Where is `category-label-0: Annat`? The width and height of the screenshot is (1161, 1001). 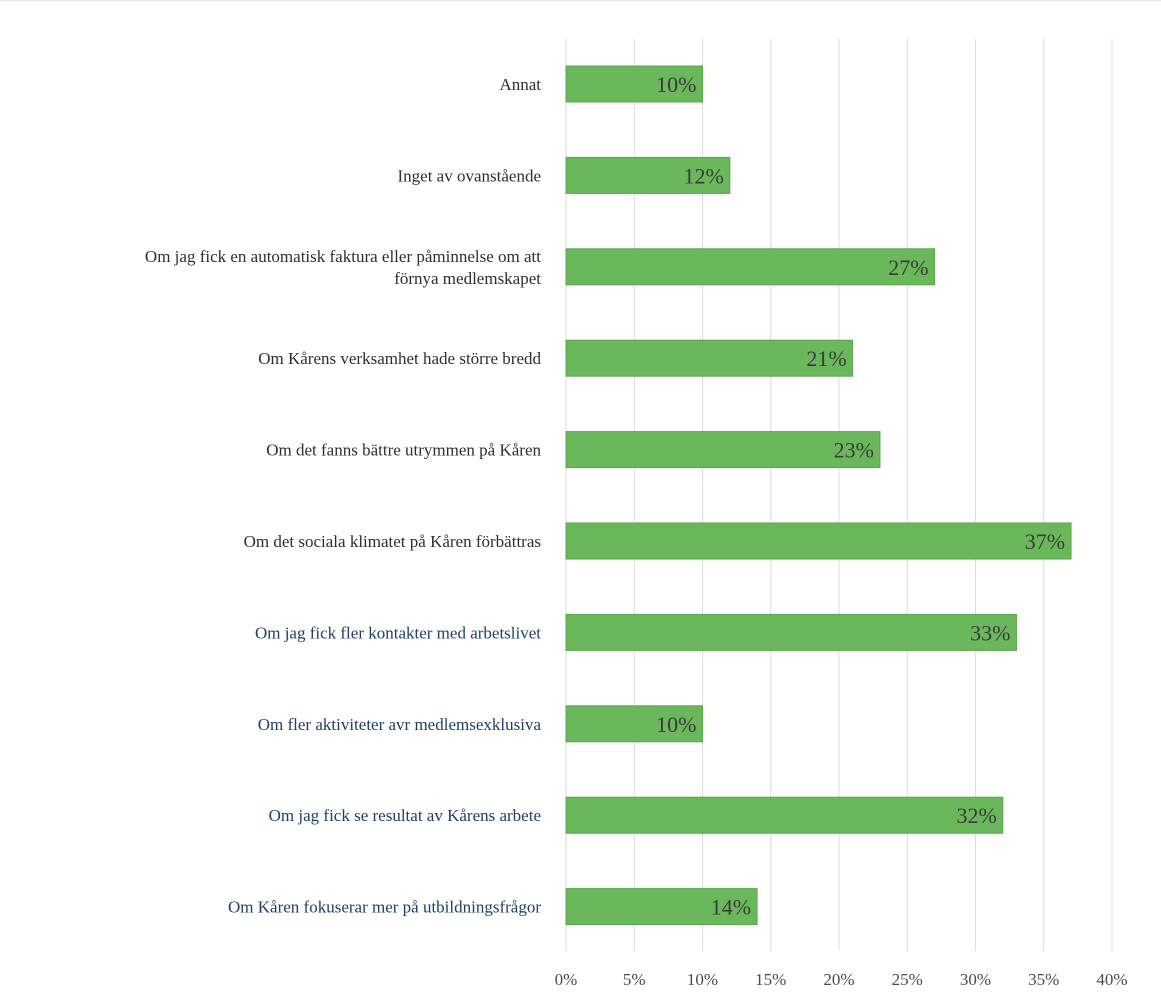
category-label-0: Annat is located at coordinates (520, 84).